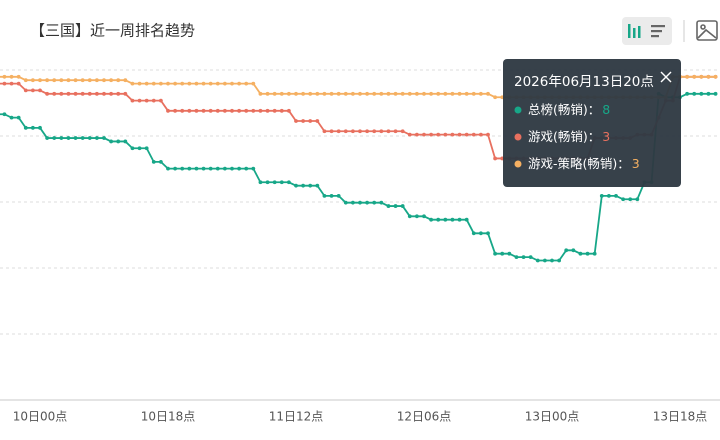  Describe the element at coordinates (707, 30) in the screenshot. I see `image-download-button` at that location.